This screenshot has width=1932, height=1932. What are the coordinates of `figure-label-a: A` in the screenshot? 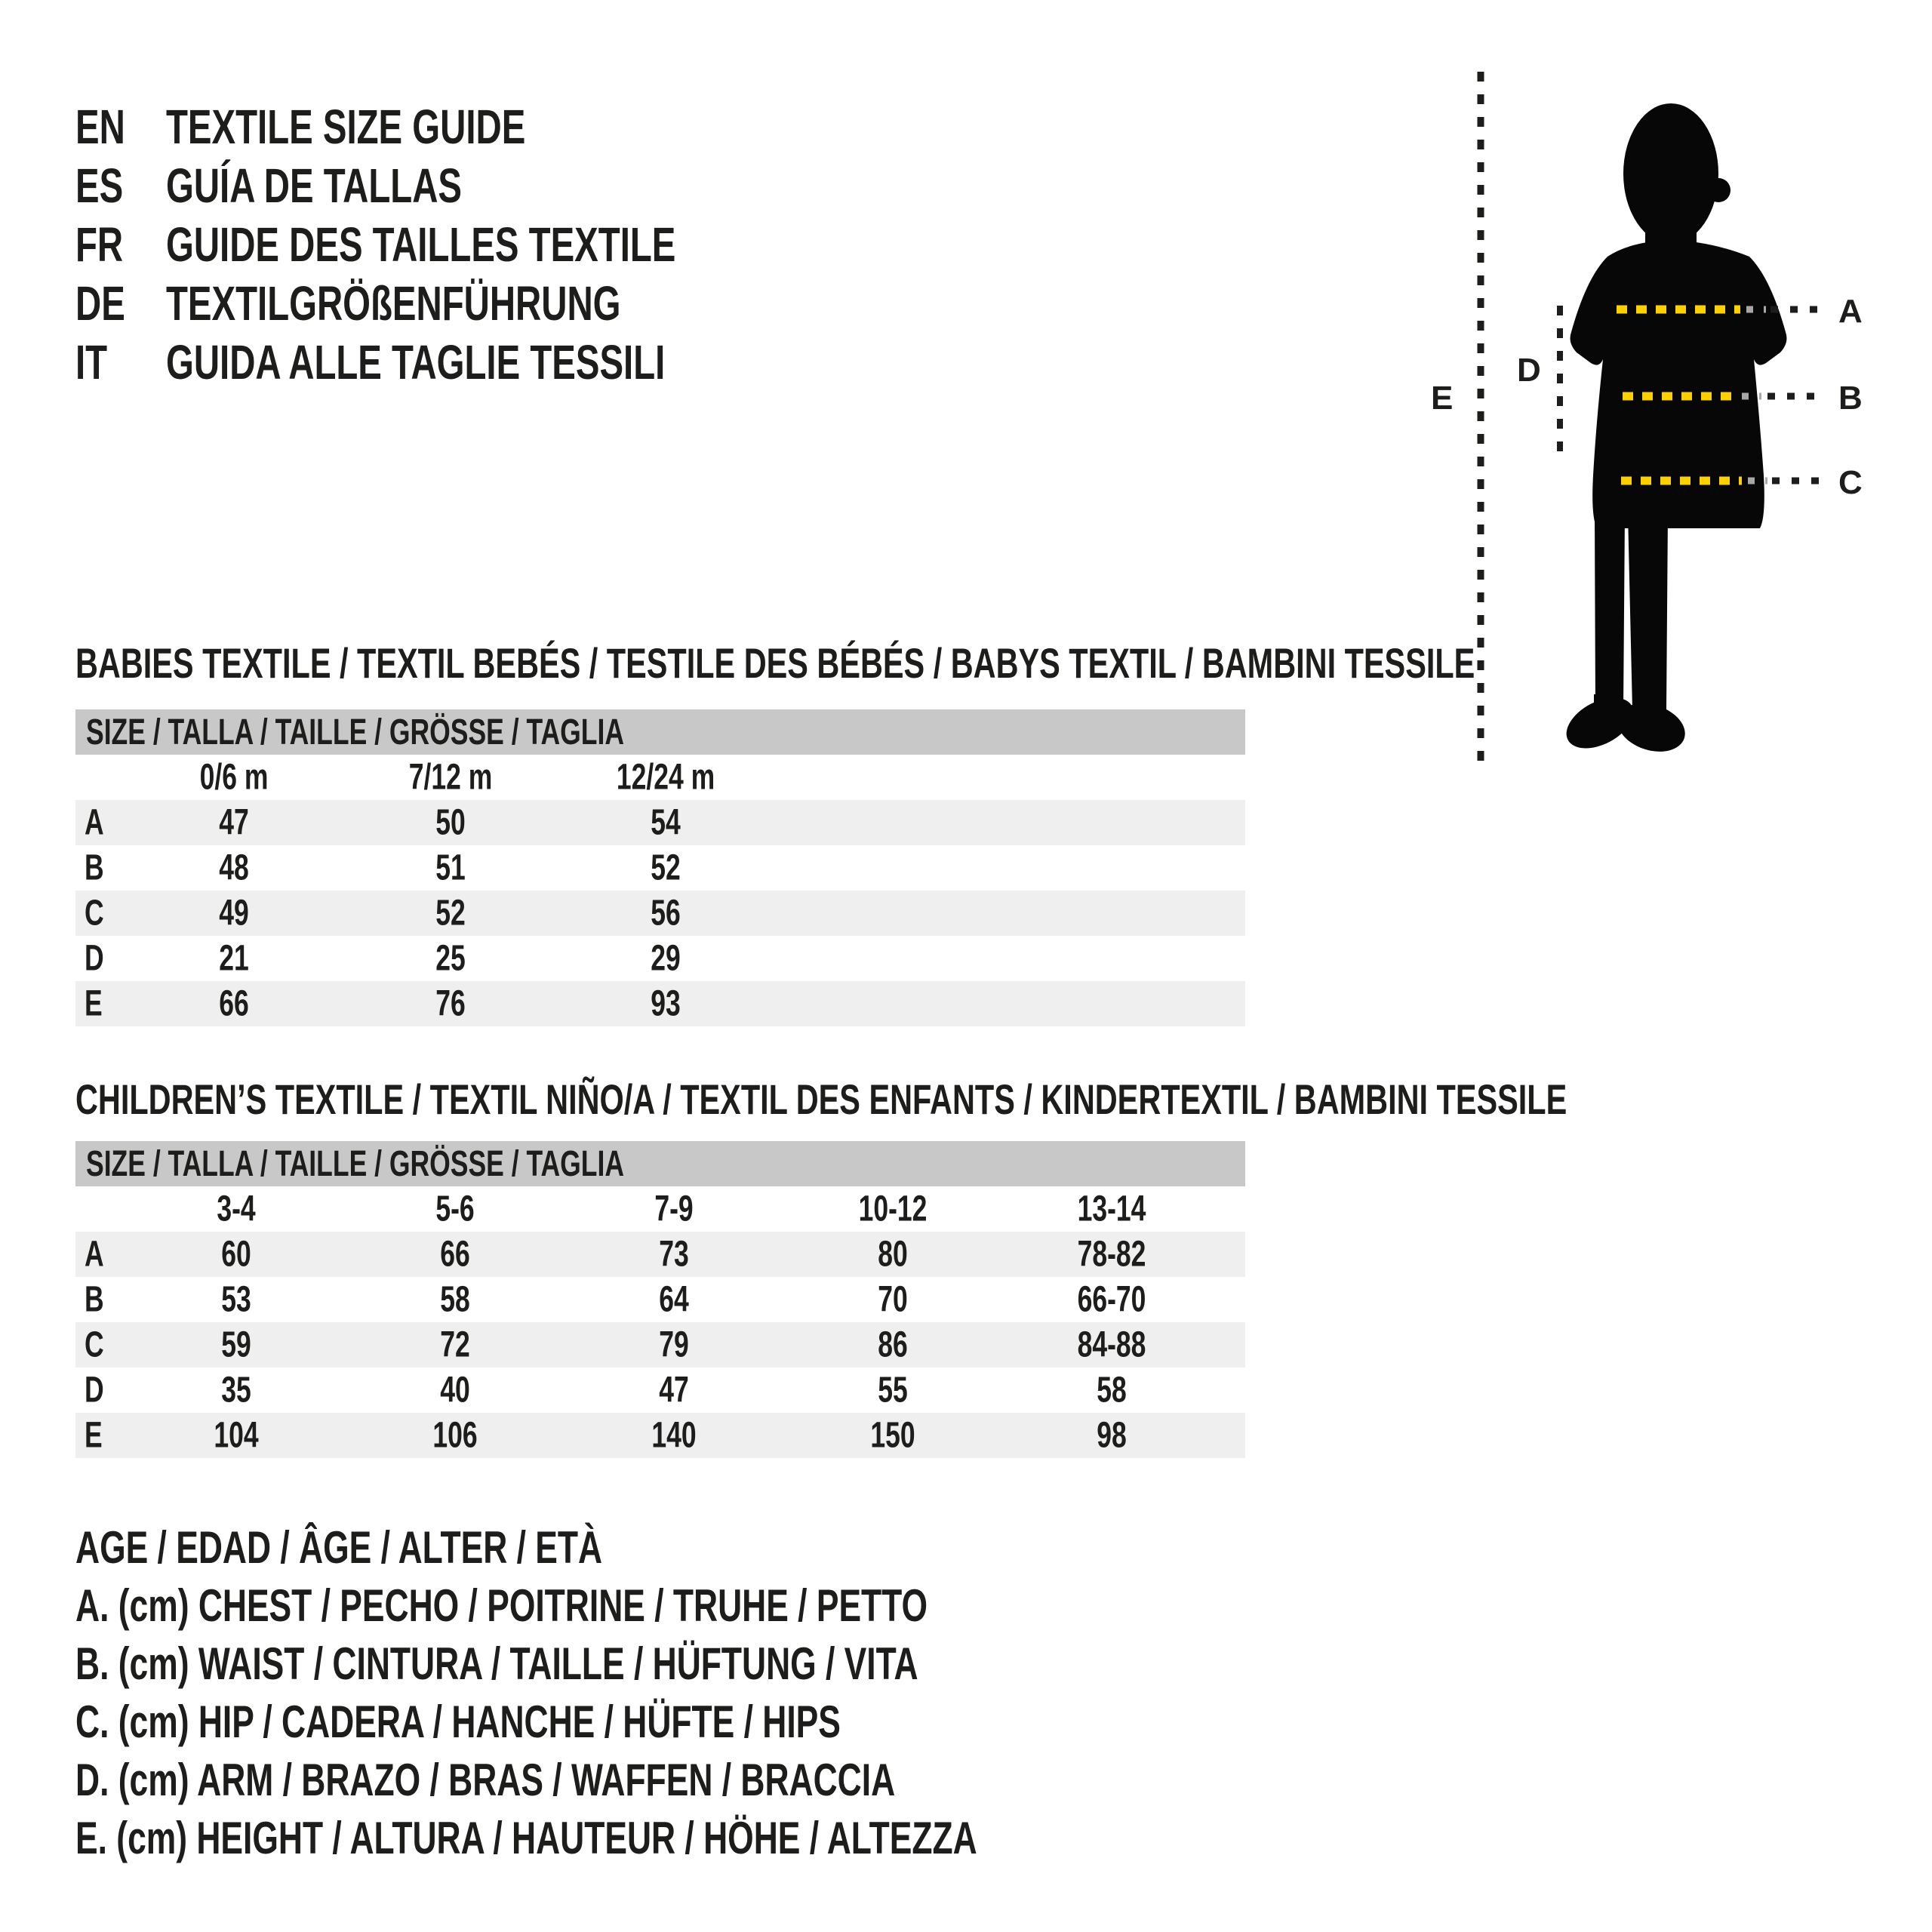 It's located at (1850, 311).